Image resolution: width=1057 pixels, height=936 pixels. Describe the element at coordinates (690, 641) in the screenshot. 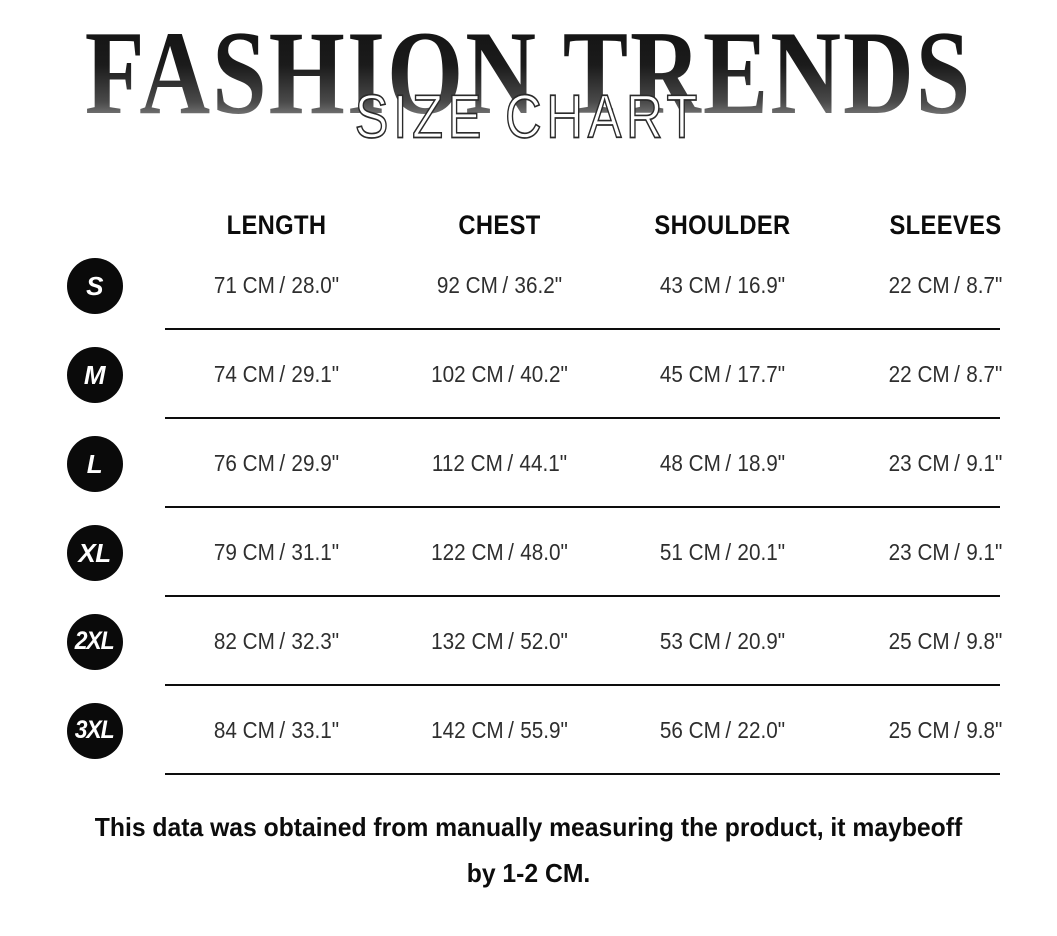

I see `value-cm: 53 CM` at that location.